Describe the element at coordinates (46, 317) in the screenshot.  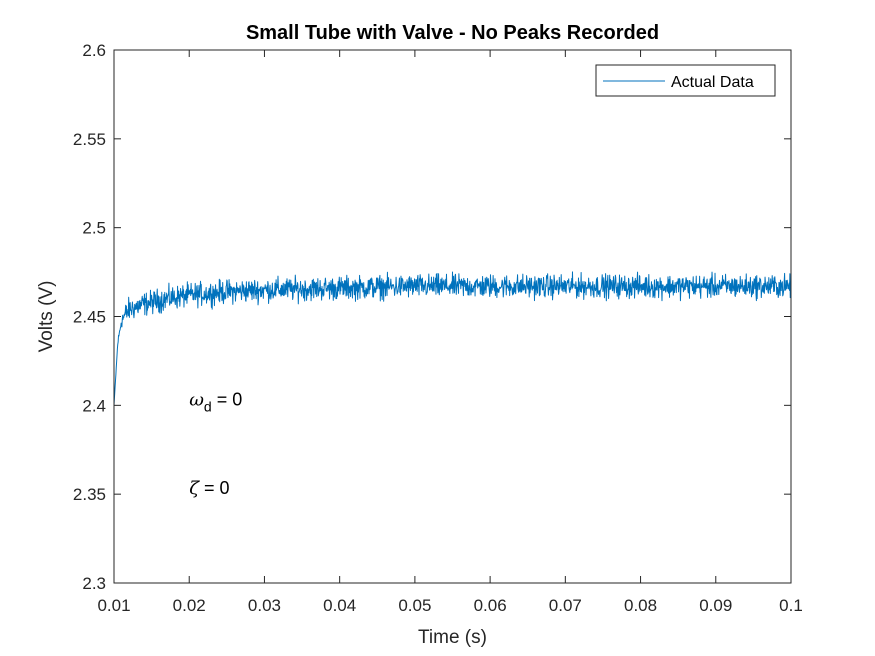
I see `y-axis-label: Volts (V)` at that location.